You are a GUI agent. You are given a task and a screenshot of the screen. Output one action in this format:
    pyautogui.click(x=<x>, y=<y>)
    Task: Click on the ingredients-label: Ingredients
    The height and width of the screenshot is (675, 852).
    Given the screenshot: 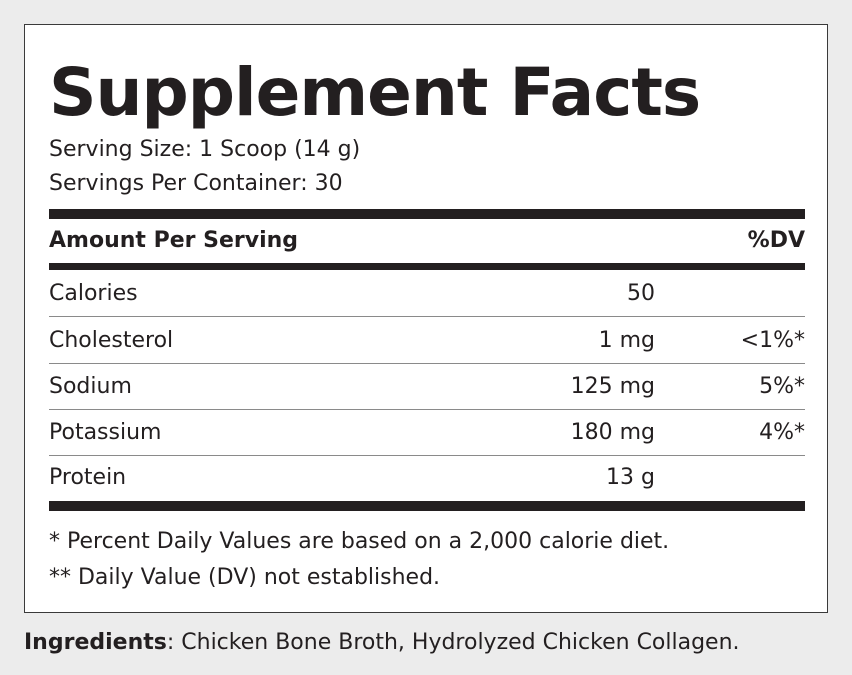 What is the action you would take?
    pyautogui.click(x=95, y=642)
    